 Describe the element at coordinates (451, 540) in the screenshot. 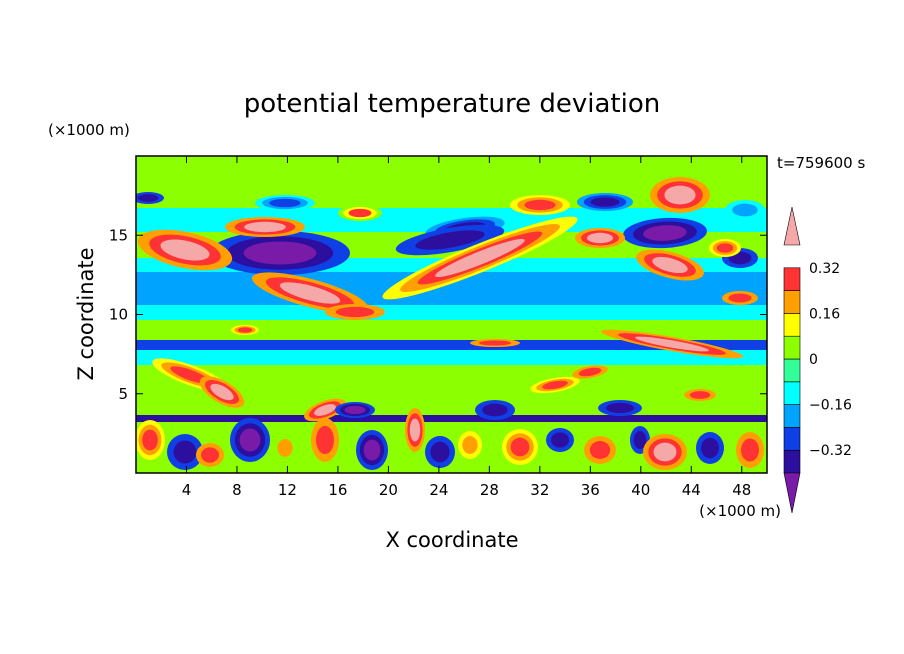

I see `x-axis-label: X coordinate` at that location.